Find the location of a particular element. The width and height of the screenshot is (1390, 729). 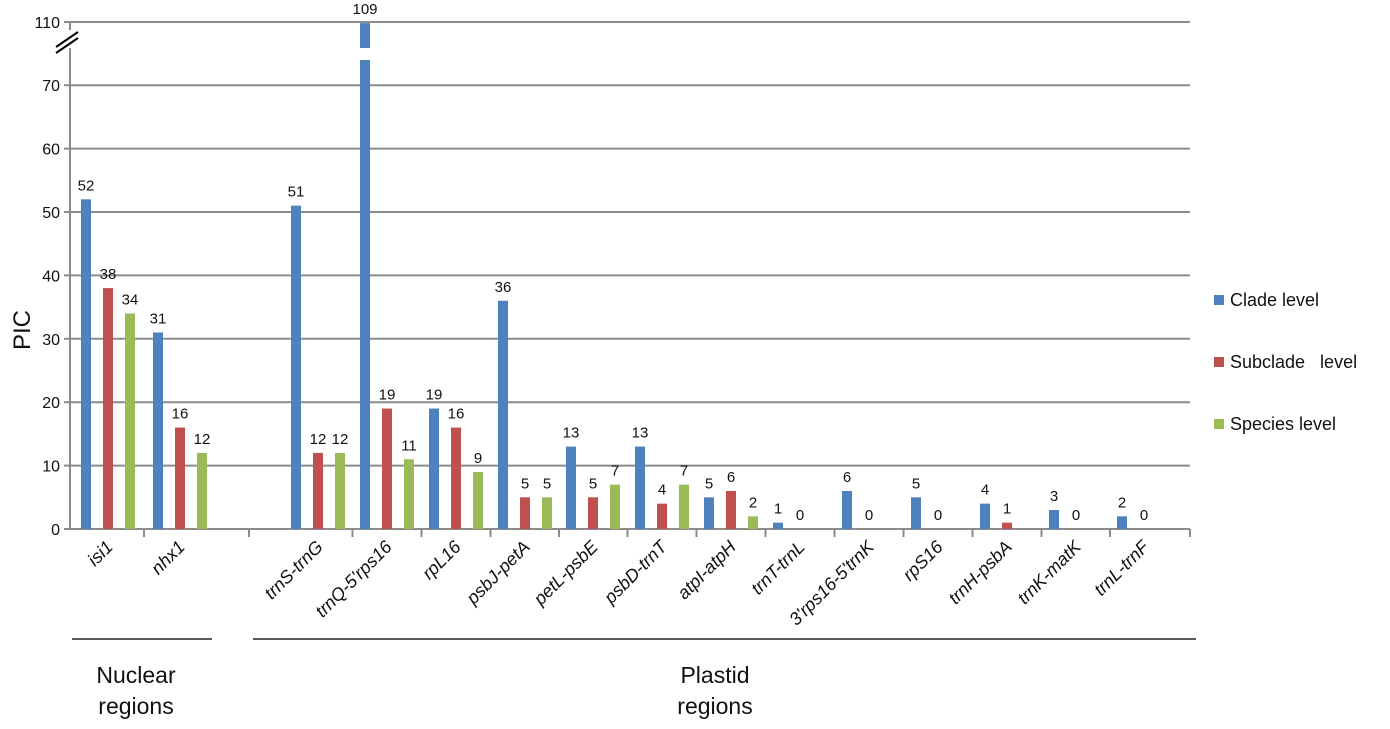

bar-break-gap is located at coordinates (365, 54).